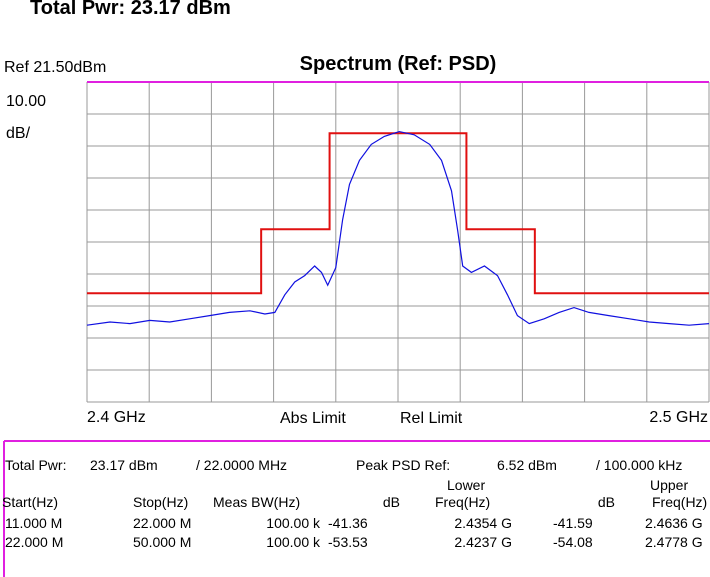 This screenshot has width=710, height=577. Describe the element at coordinates (124, 465) in the screenshot. I see `summary-text: 23.17 dBm` at that location.